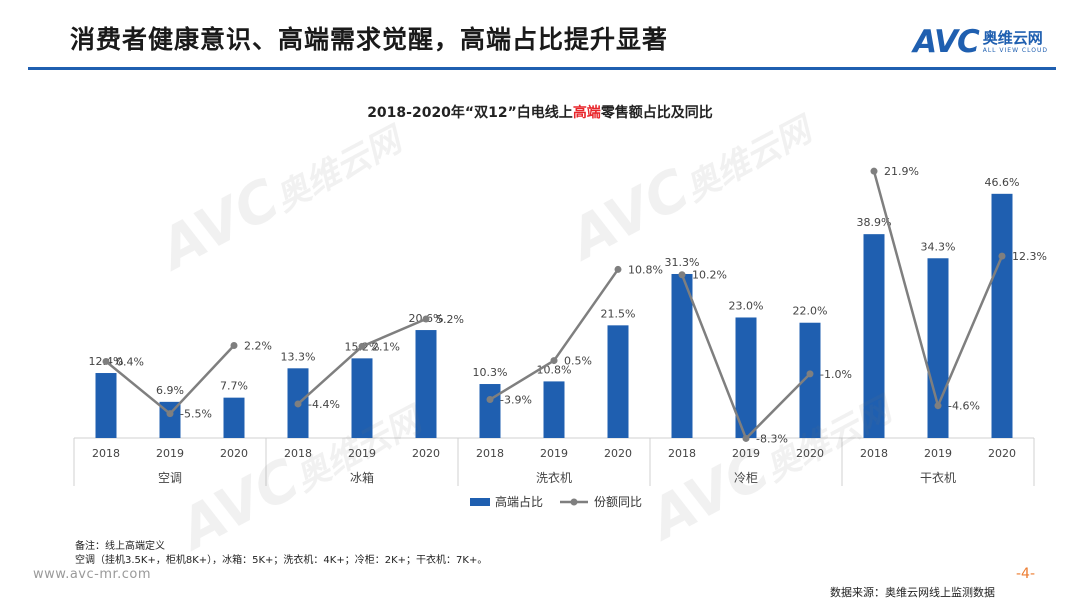 The image size is (1080, 608). I want to click on bar-data-label: 46.6%, so click(1002, 182).